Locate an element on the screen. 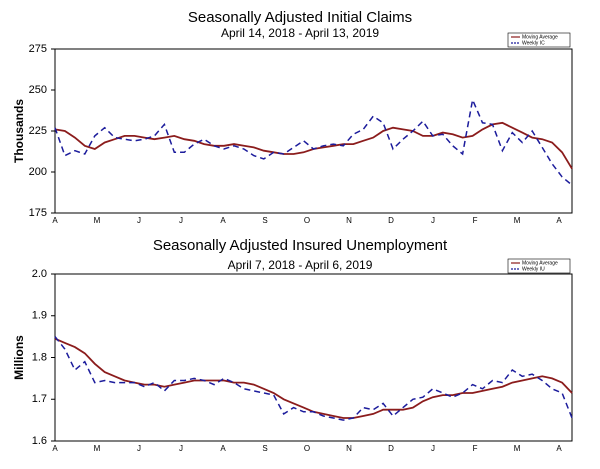 The width and height of the screenshot is (600, 469). y-tick-label: 1.9 is located at coordinates (39, 316).